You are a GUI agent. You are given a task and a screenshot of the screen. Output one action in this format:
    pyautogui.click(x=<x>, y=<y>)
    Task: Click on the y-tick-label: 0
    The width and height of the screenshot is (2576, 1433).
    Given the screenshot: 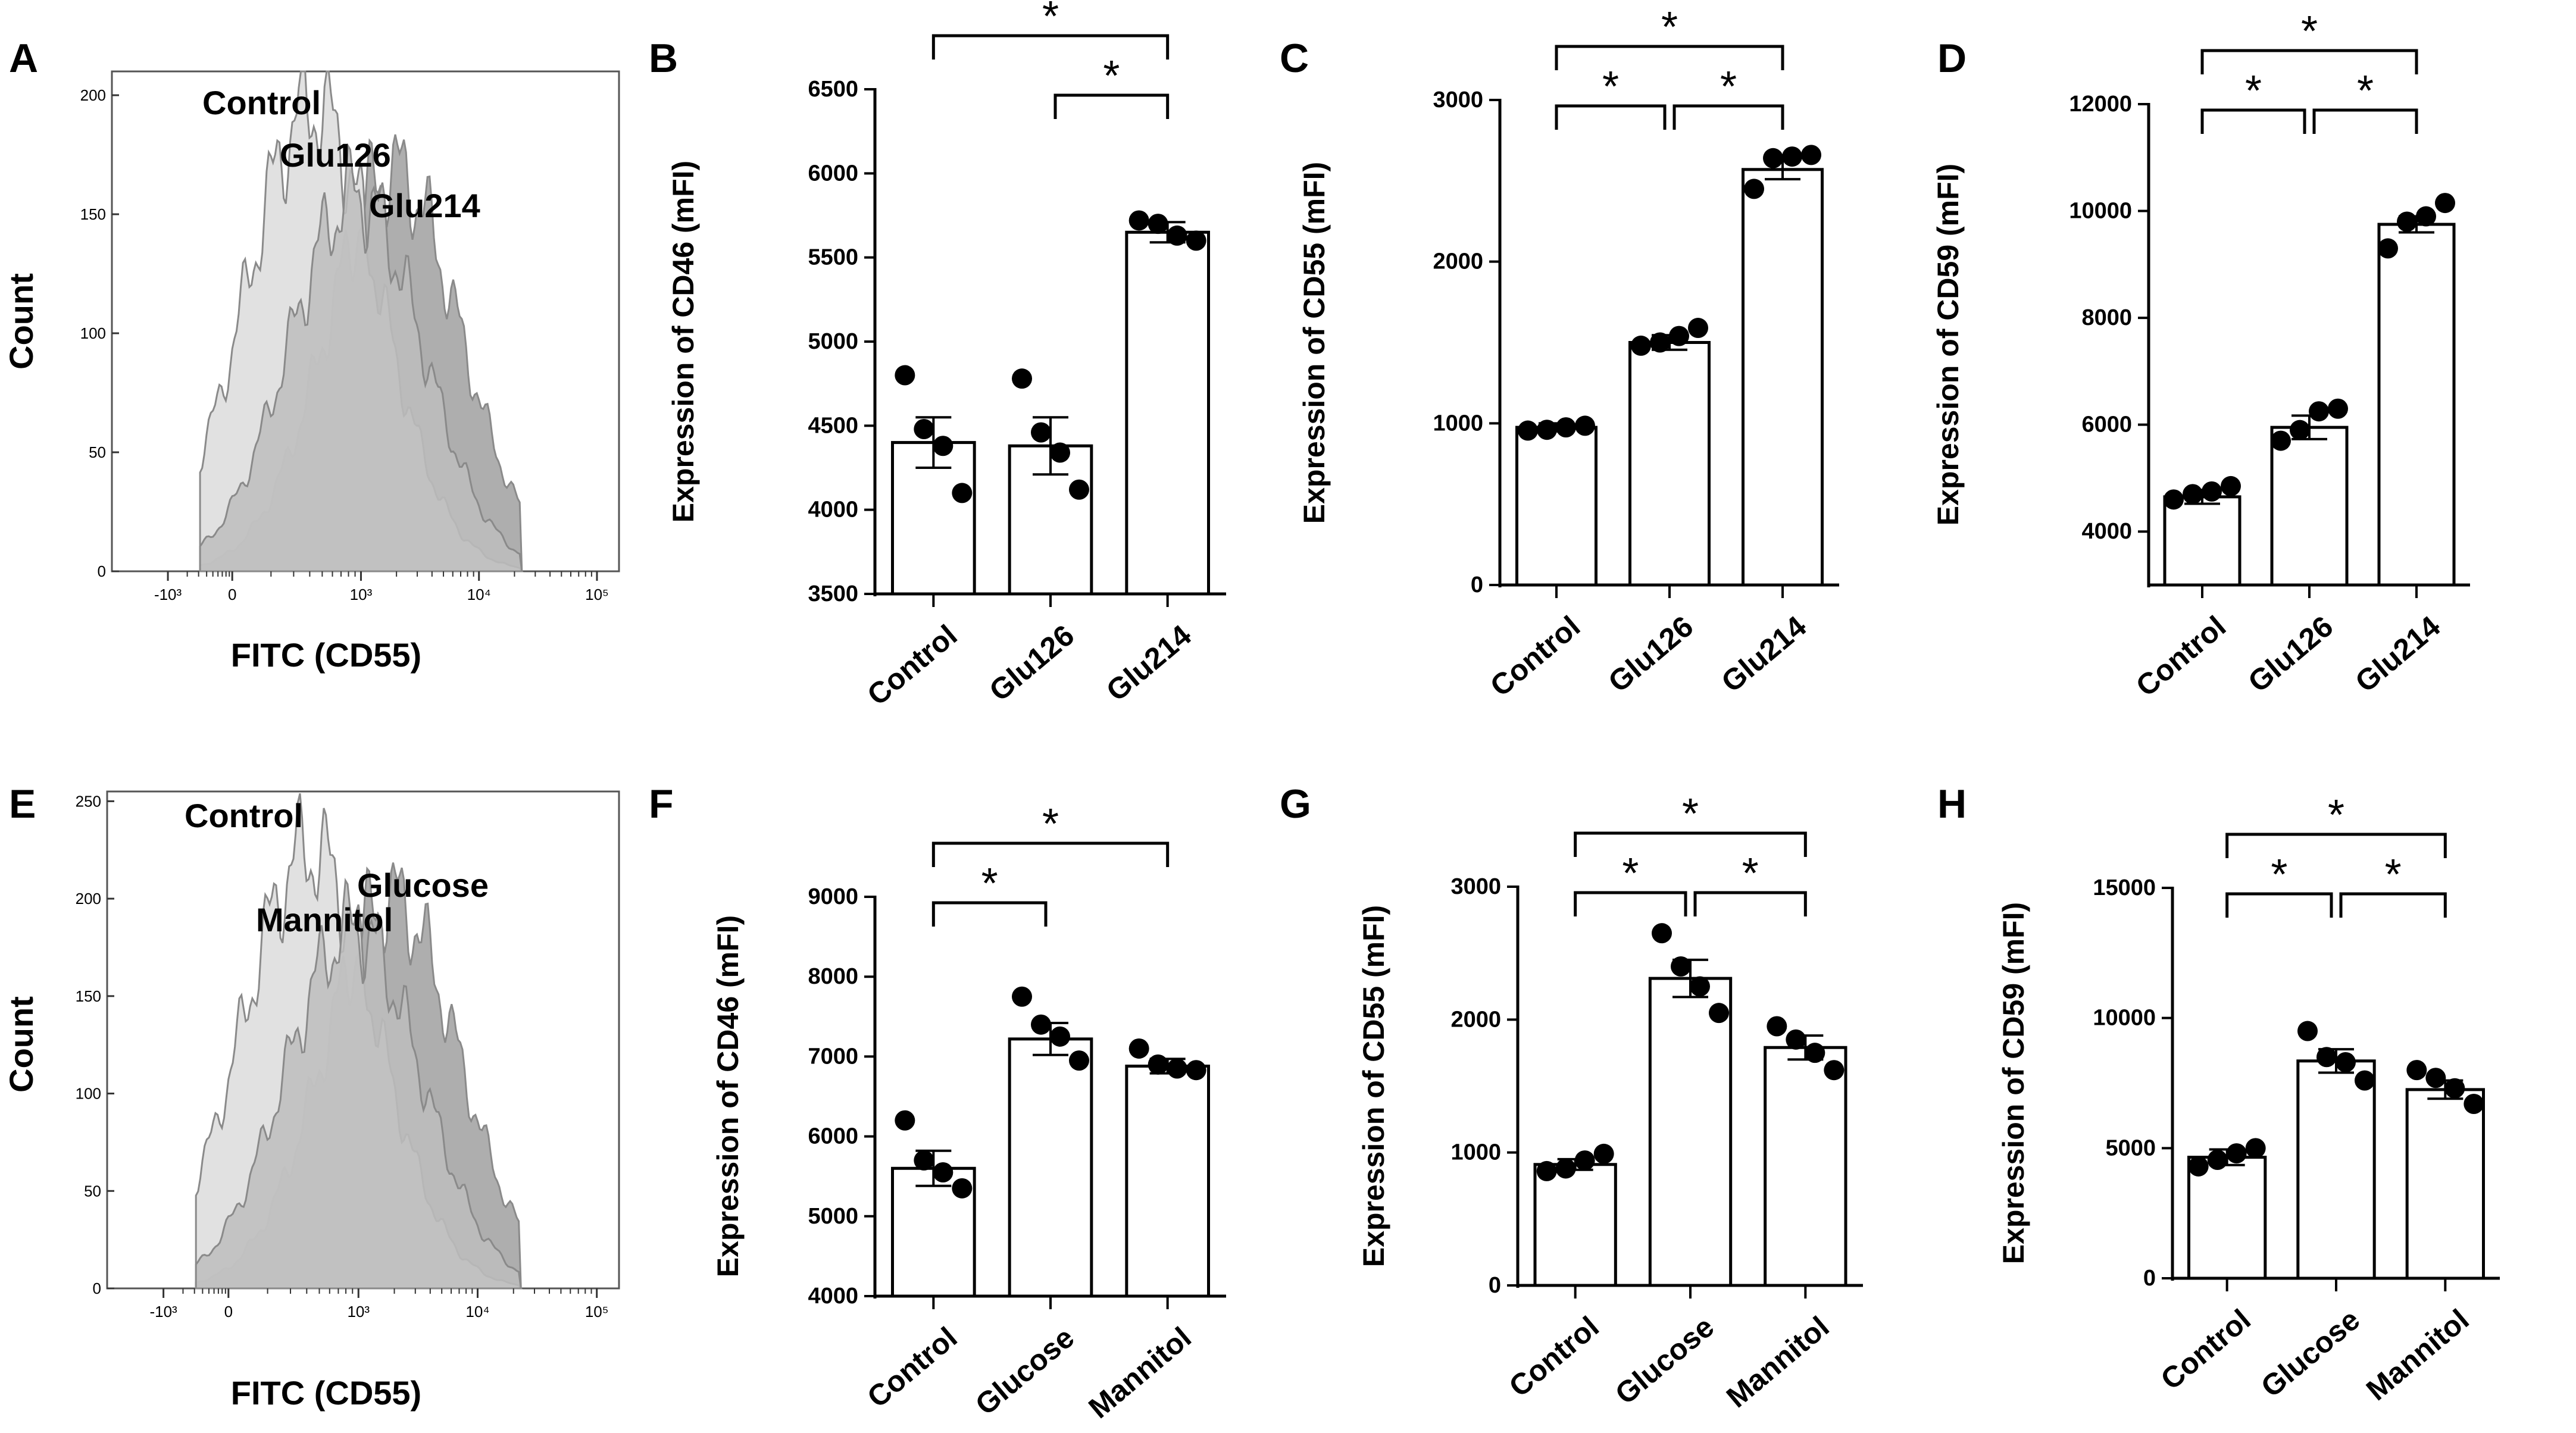 What is the action you would take?
    pyautogui.click(x=97, y=1288)
    